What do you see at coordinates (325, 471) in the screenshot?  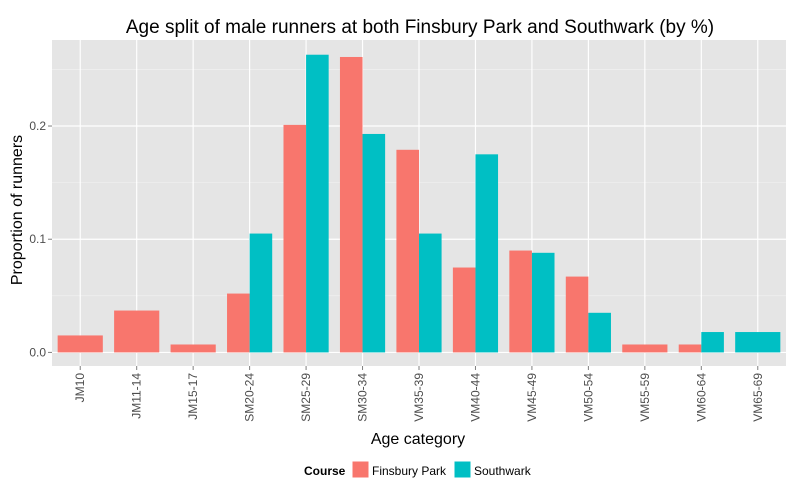 I see `legend-title: Course` at bounding box center [325, 471].